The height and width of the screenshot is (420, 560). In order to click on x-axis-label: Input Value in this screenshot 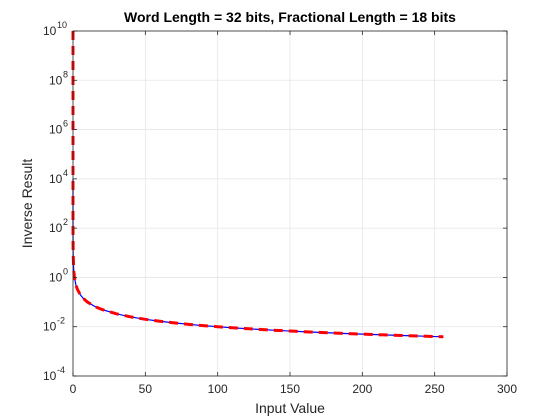, I will do `click(290, 408)`.